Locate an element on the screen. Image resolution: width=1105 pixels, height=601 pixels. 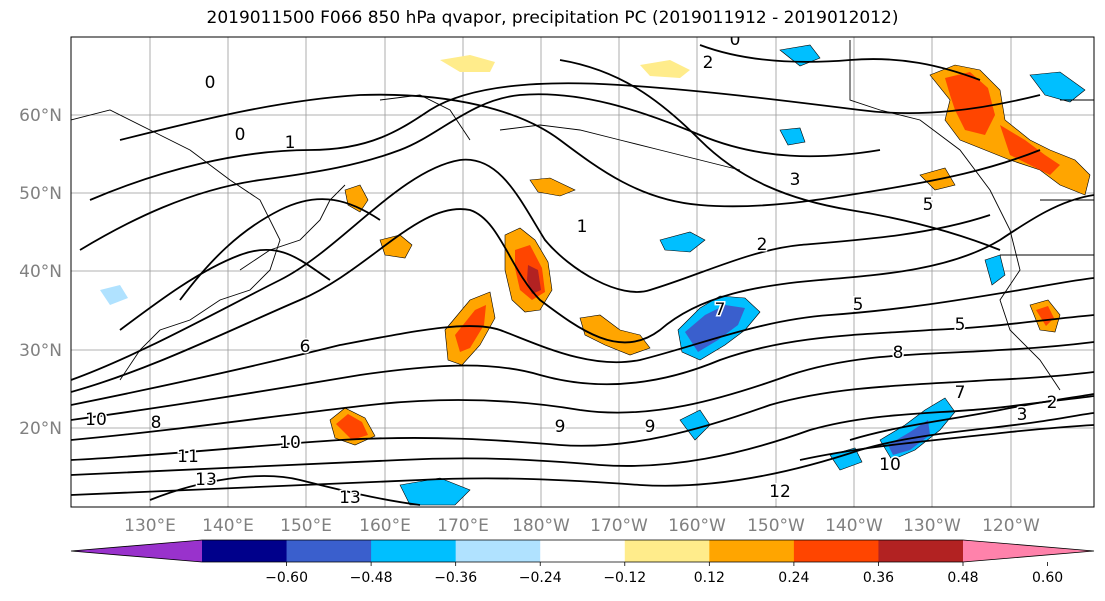
latitude-labels: 60°N 50°N 40°N 30°N 20°N is located at coordinates (40, 272).